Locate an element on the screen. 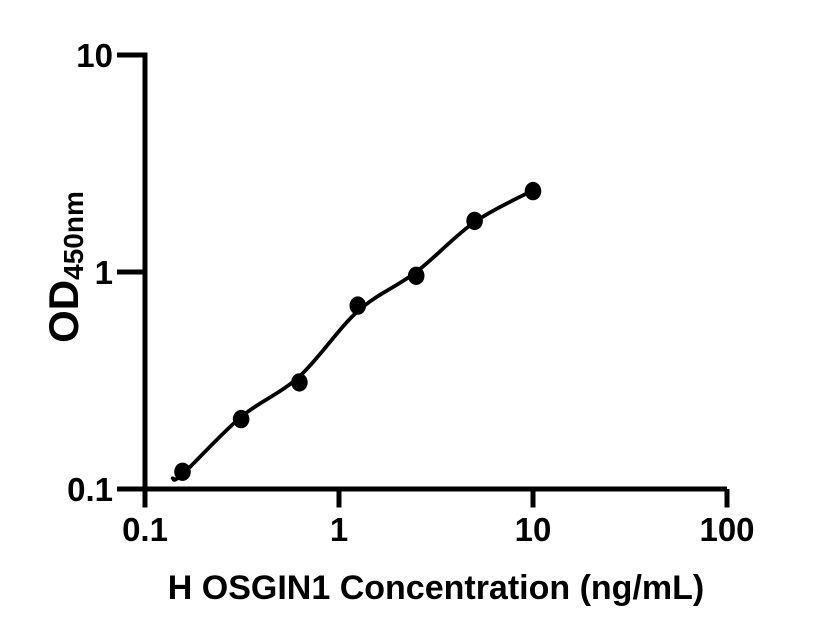 This screenshot has width=816, height=640. y-tick-label: 10 is located at coordinates (94, 55).